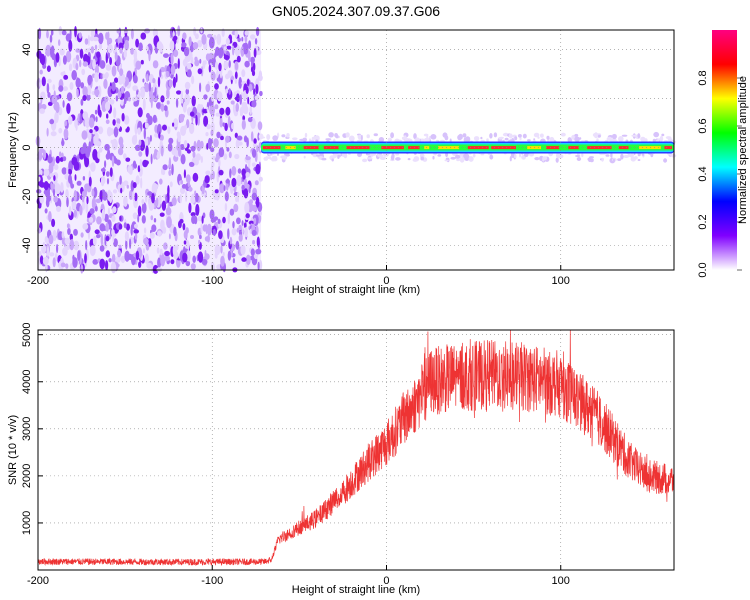 This screenshot has height=600, width=750. What do you see at coordinates (703, 125) in the screenshot?
I see `colorbar-tick-label: 0.6` at bounding box center [703, 125].